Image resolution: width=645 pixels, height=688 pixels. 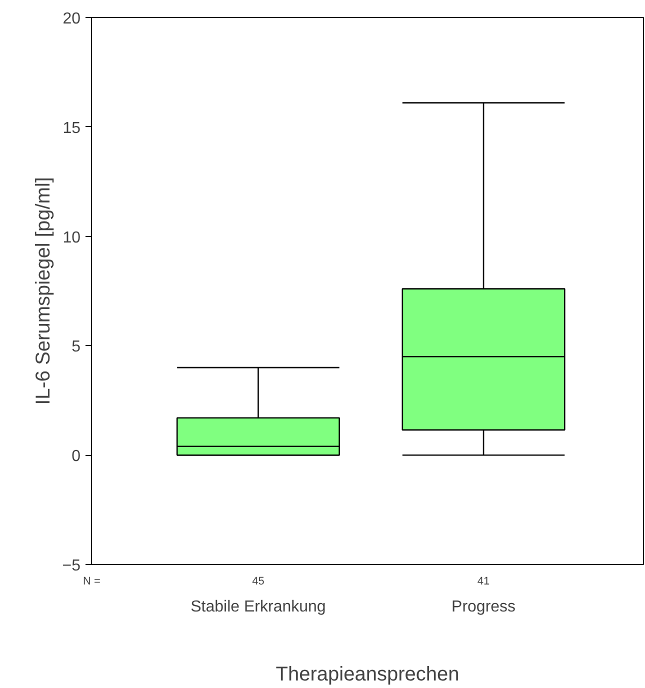 What do you see at coordinates (76, 457) in the screenshot?
I see `y-tick-label: 0` at bounding box center [76, 457].